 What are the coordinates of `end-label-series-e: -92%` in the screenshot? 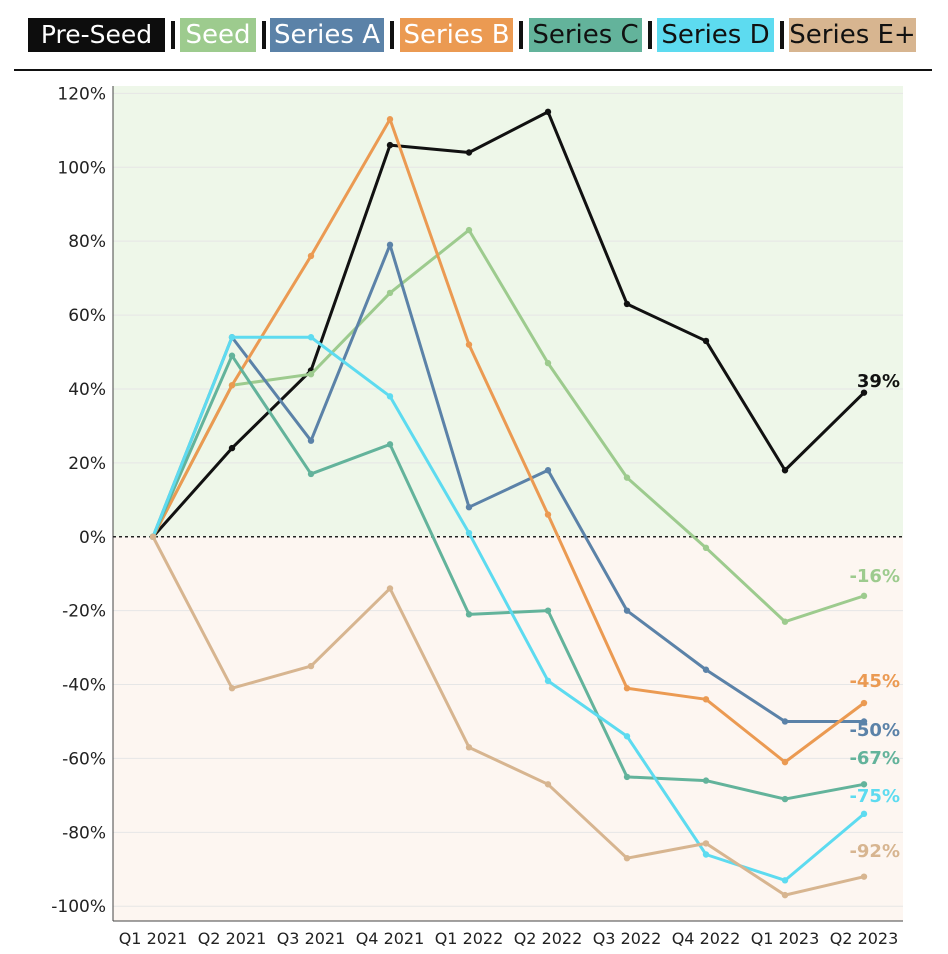 It's located at (874, 851).